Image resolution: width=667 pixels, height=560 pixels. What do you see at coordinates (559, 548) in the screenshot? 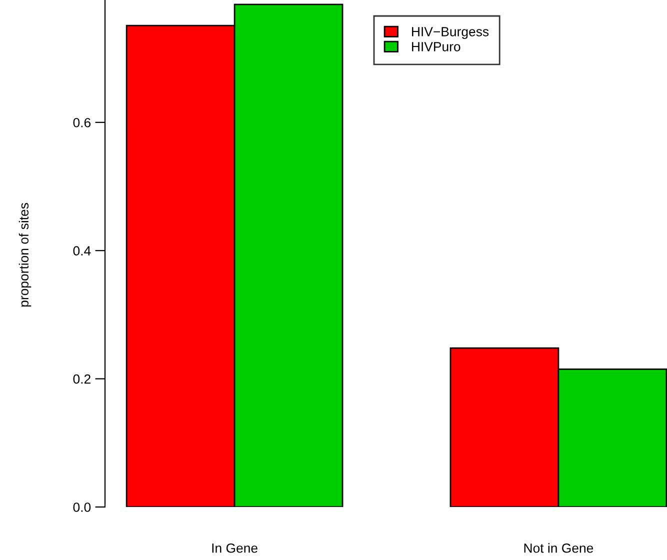
I see `x-tick-label: Not in Gene` at bounding box center [559, 548].